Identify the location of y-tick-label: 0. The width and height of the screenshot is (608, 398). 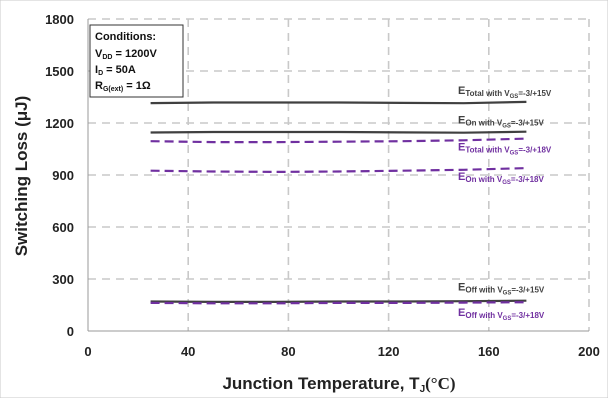
(70, 331).